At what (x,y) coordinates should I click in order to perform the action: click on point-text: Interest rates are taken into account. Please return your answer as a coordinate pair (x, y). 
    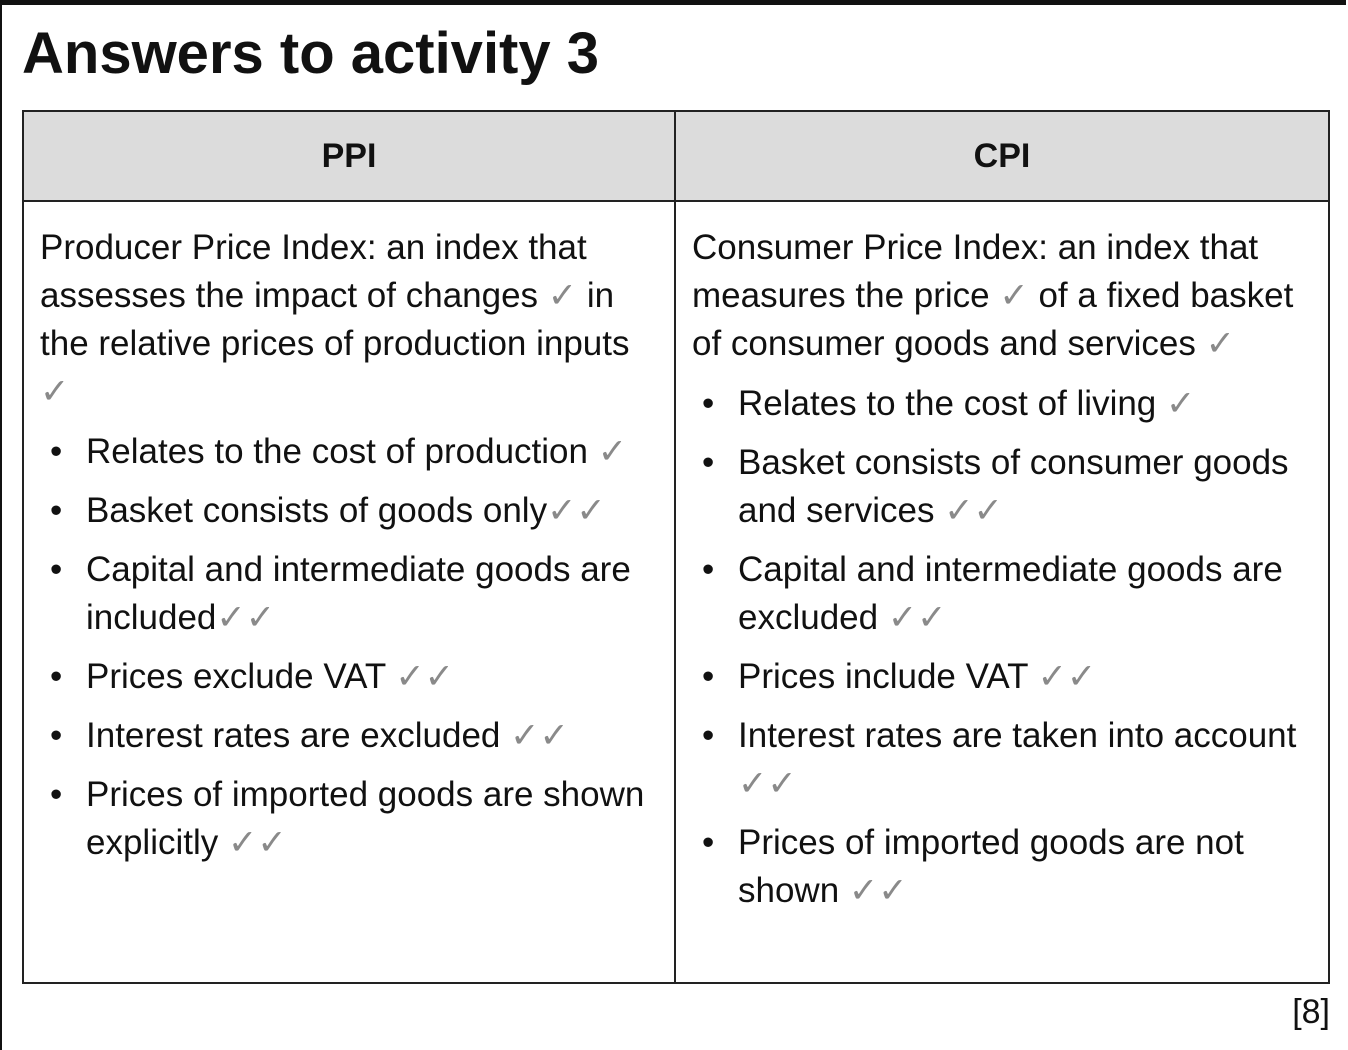
    Looking at the image, I should click on (1017, 735).